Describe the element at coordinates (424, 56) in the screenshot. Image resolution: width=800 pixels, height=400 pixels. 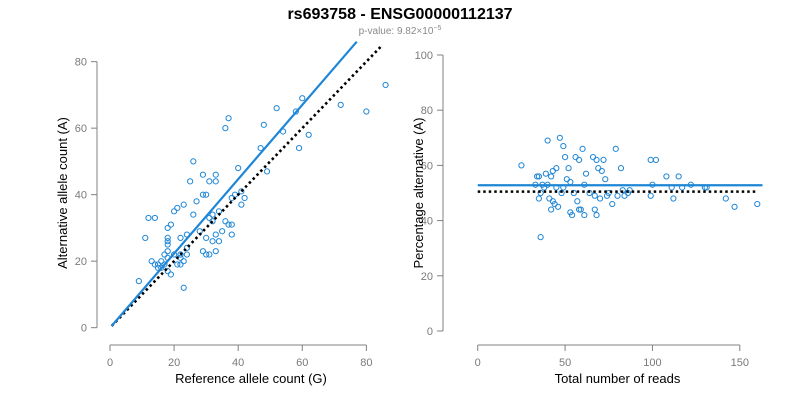
I see `y-tick-label: 100` at that location.